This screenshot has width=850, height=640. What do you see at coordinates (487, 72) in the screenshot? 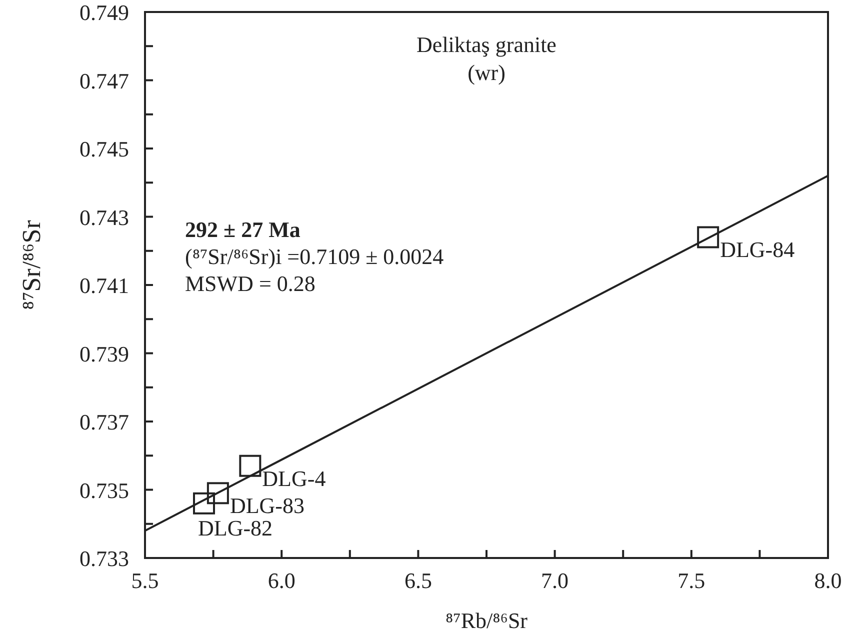
I see `text: (wr)` at bounding box center [487, 72].